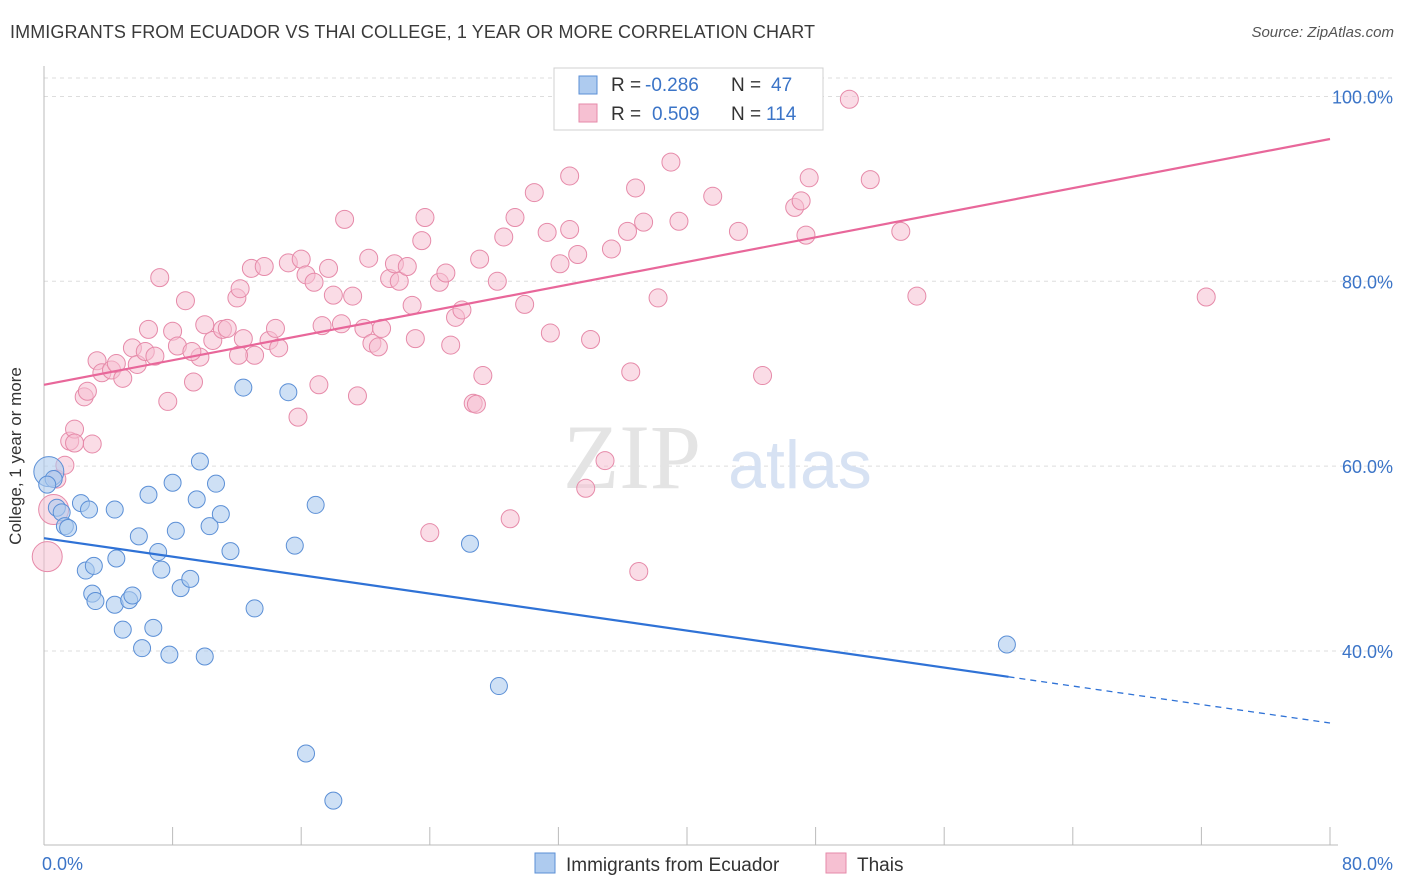 Image resolution: width=1406 pixels, height=892 pixels. Describe the element at coordinates (1367, 652) in the screenshot. I see `y-tick-label: 40.0%` at that location.